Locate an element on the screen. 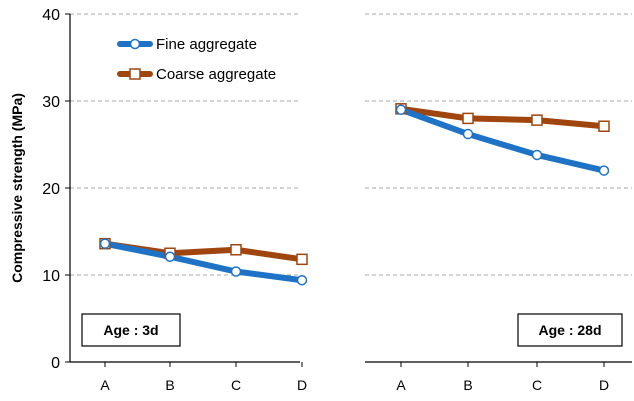 The height and width of the screenshot is (401, 634). legend-marker-circle is located at coordinates (135, 44).